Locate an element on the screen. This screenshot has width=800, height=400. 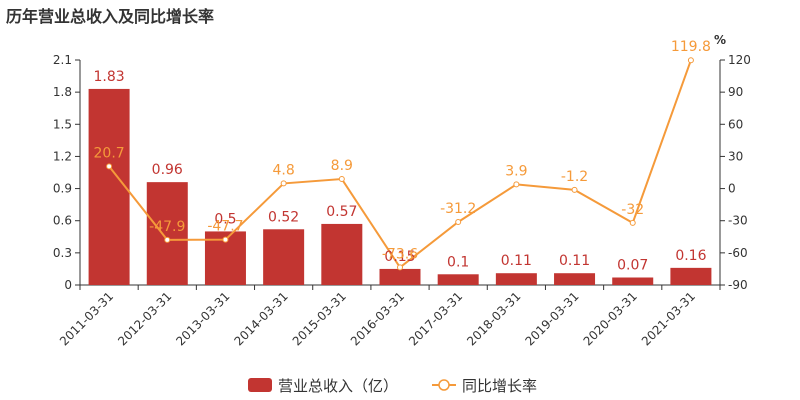
y-right-tick-label: -30 is located at coordinates (738, 221).